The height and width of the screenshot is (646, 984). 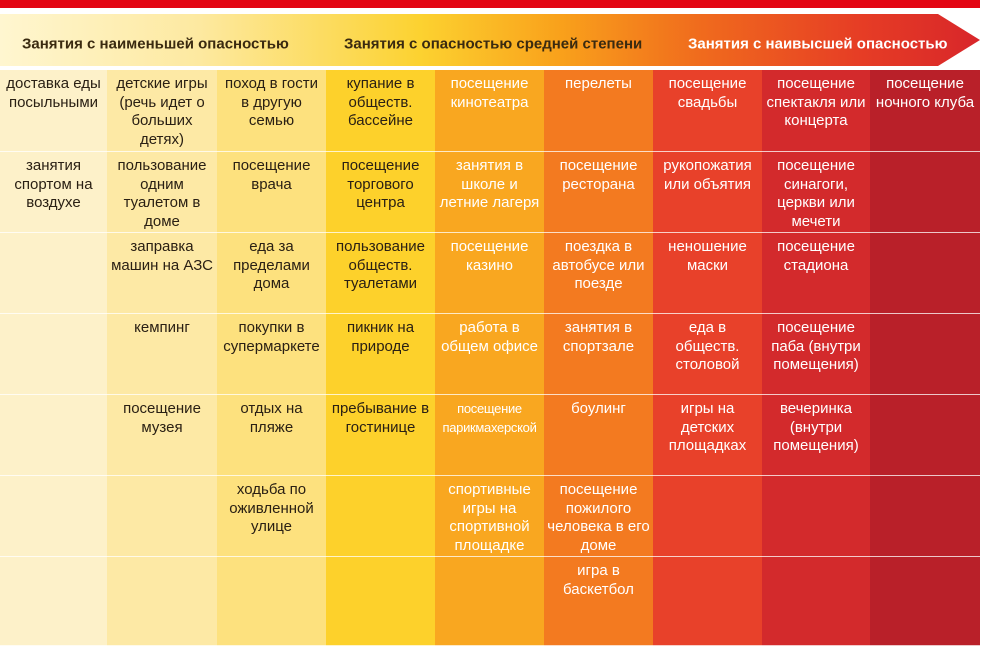 I want to click on table-cell-level-3: пикник на природе, so click(x=380, y=354).